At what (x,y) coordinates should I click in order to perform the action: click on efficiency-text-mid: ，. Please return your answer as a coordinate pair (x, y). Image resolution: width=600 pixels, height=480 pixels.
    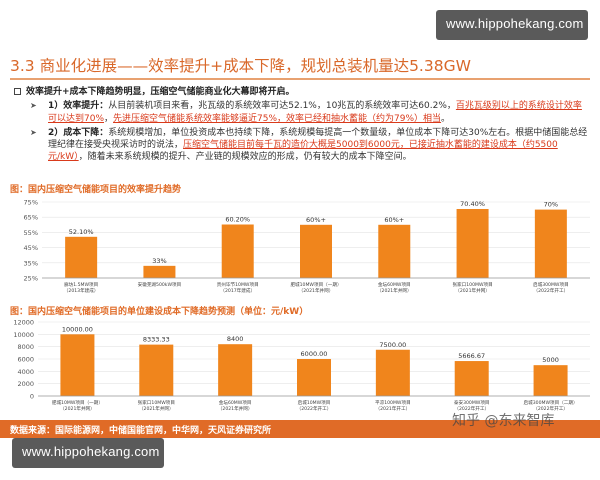
    Looking at the image, I should click on (109, 118).